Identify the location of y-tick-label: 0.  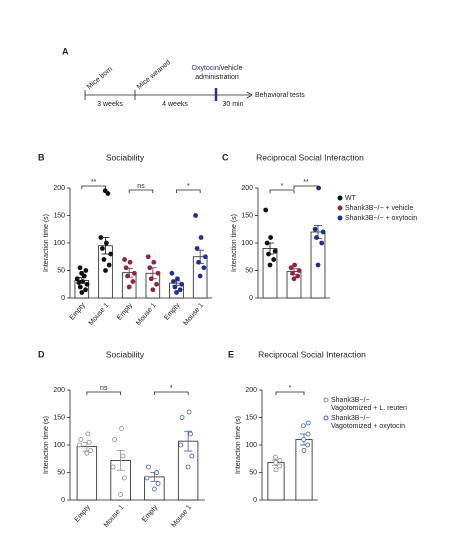
(251, 298).